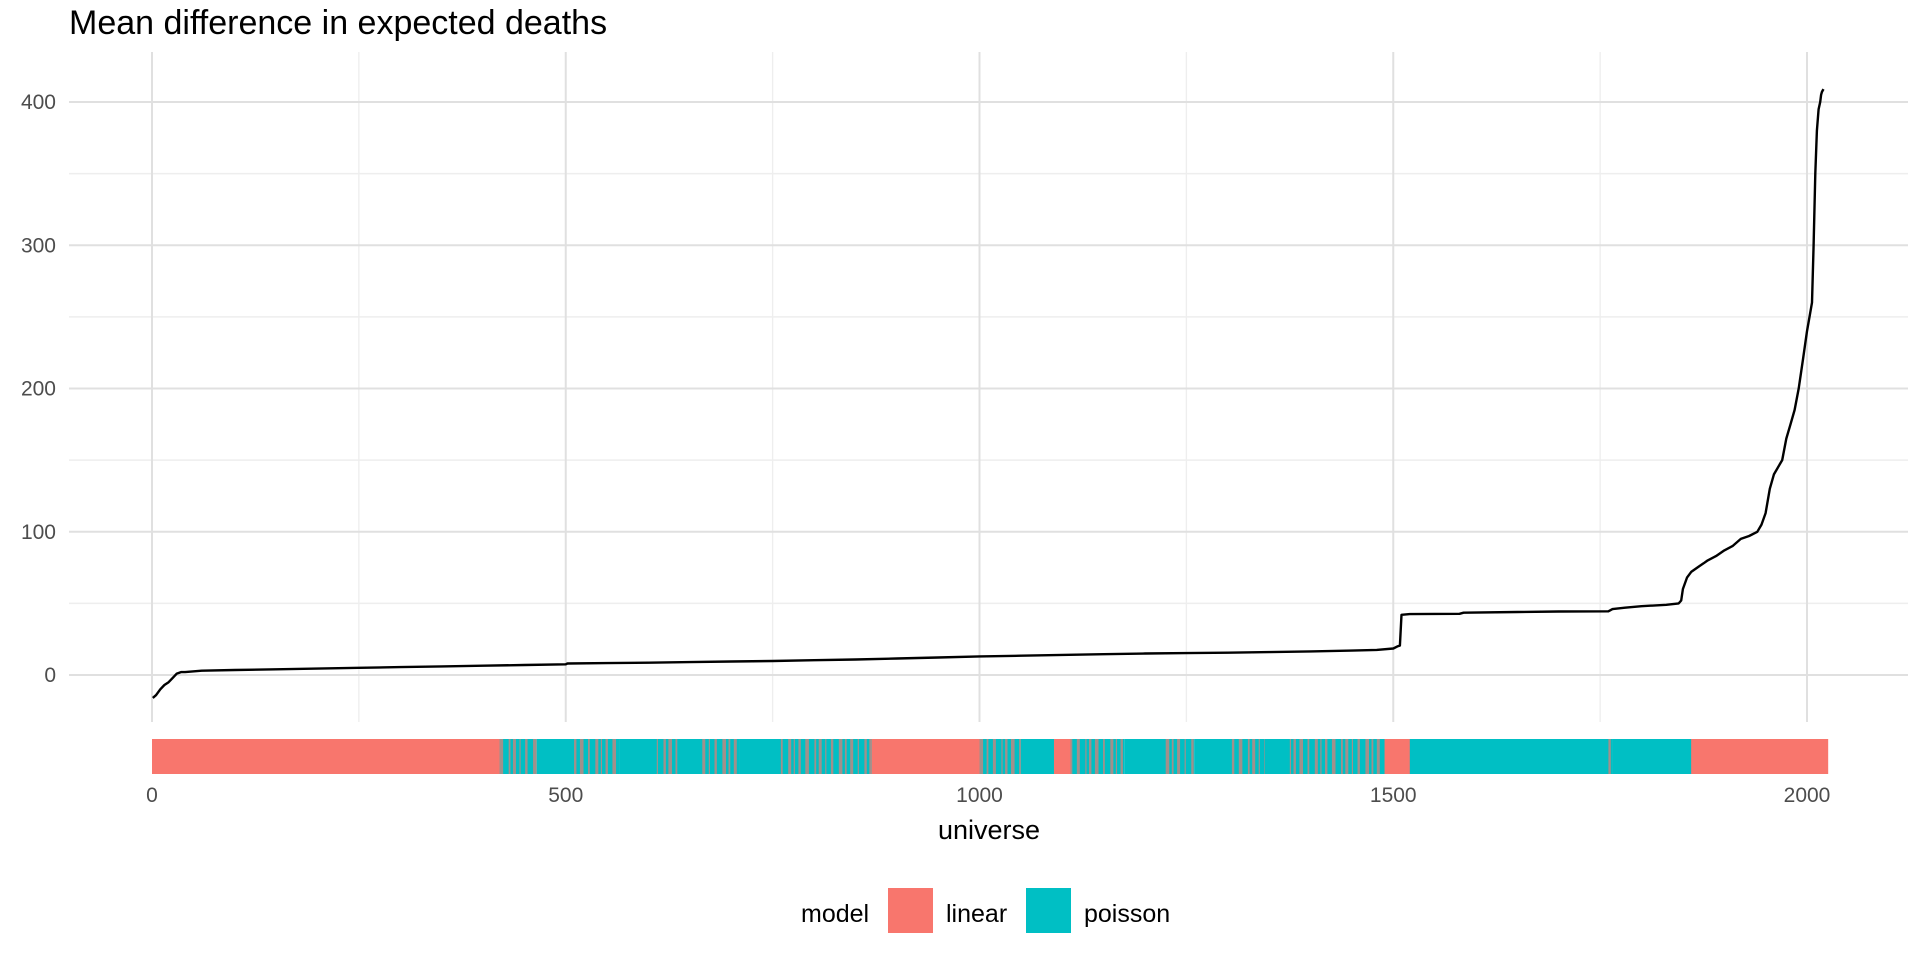 This screenshot has height=960, width=1920. What do you see at coordinates (1393, 795) in the screenshot?
I see `x-tick-label: 1500` at bounding box center [1393, 795].